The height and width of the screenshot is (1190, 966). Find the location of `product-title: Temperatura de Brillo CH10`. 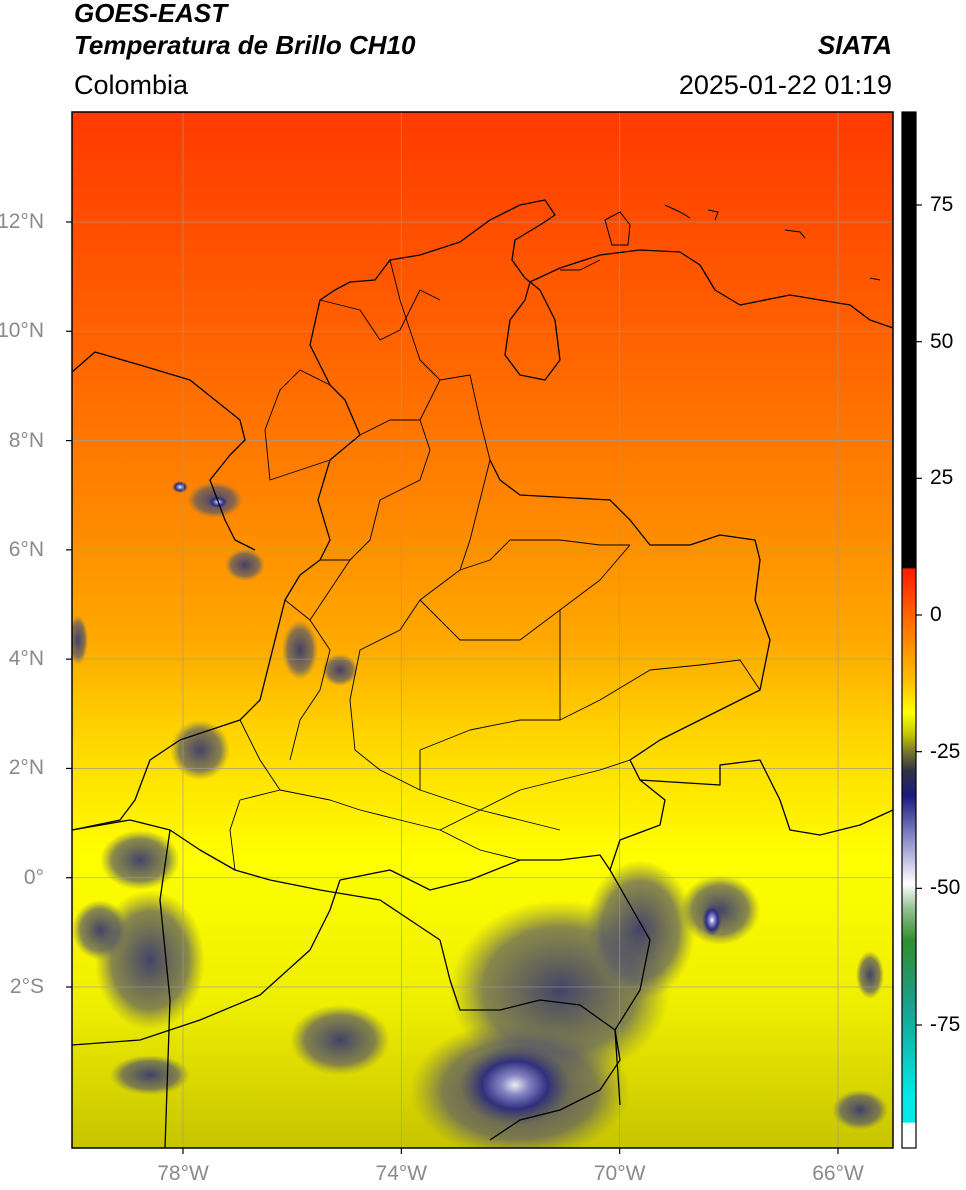

product-title: Temperatura de Brillo CH10 is located at coordinates (245, 45).